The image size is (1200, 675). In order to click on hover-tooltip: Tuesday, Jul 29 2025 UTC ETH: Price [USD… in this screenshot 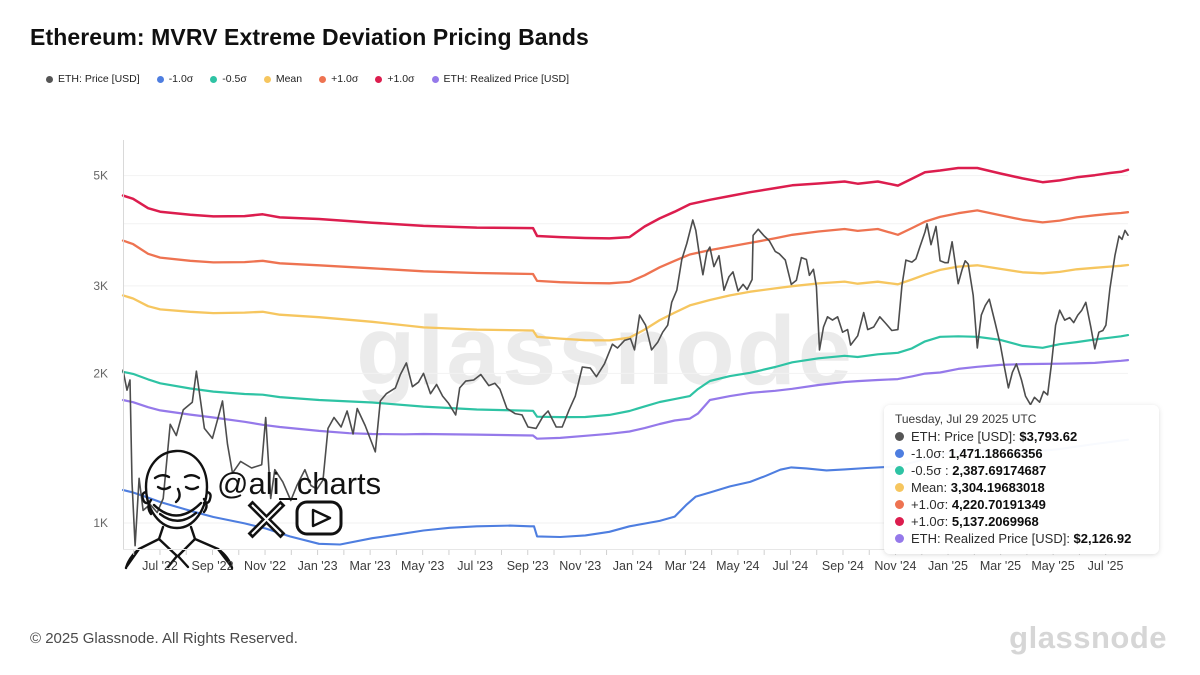, I will do `click(1021, 479)`.